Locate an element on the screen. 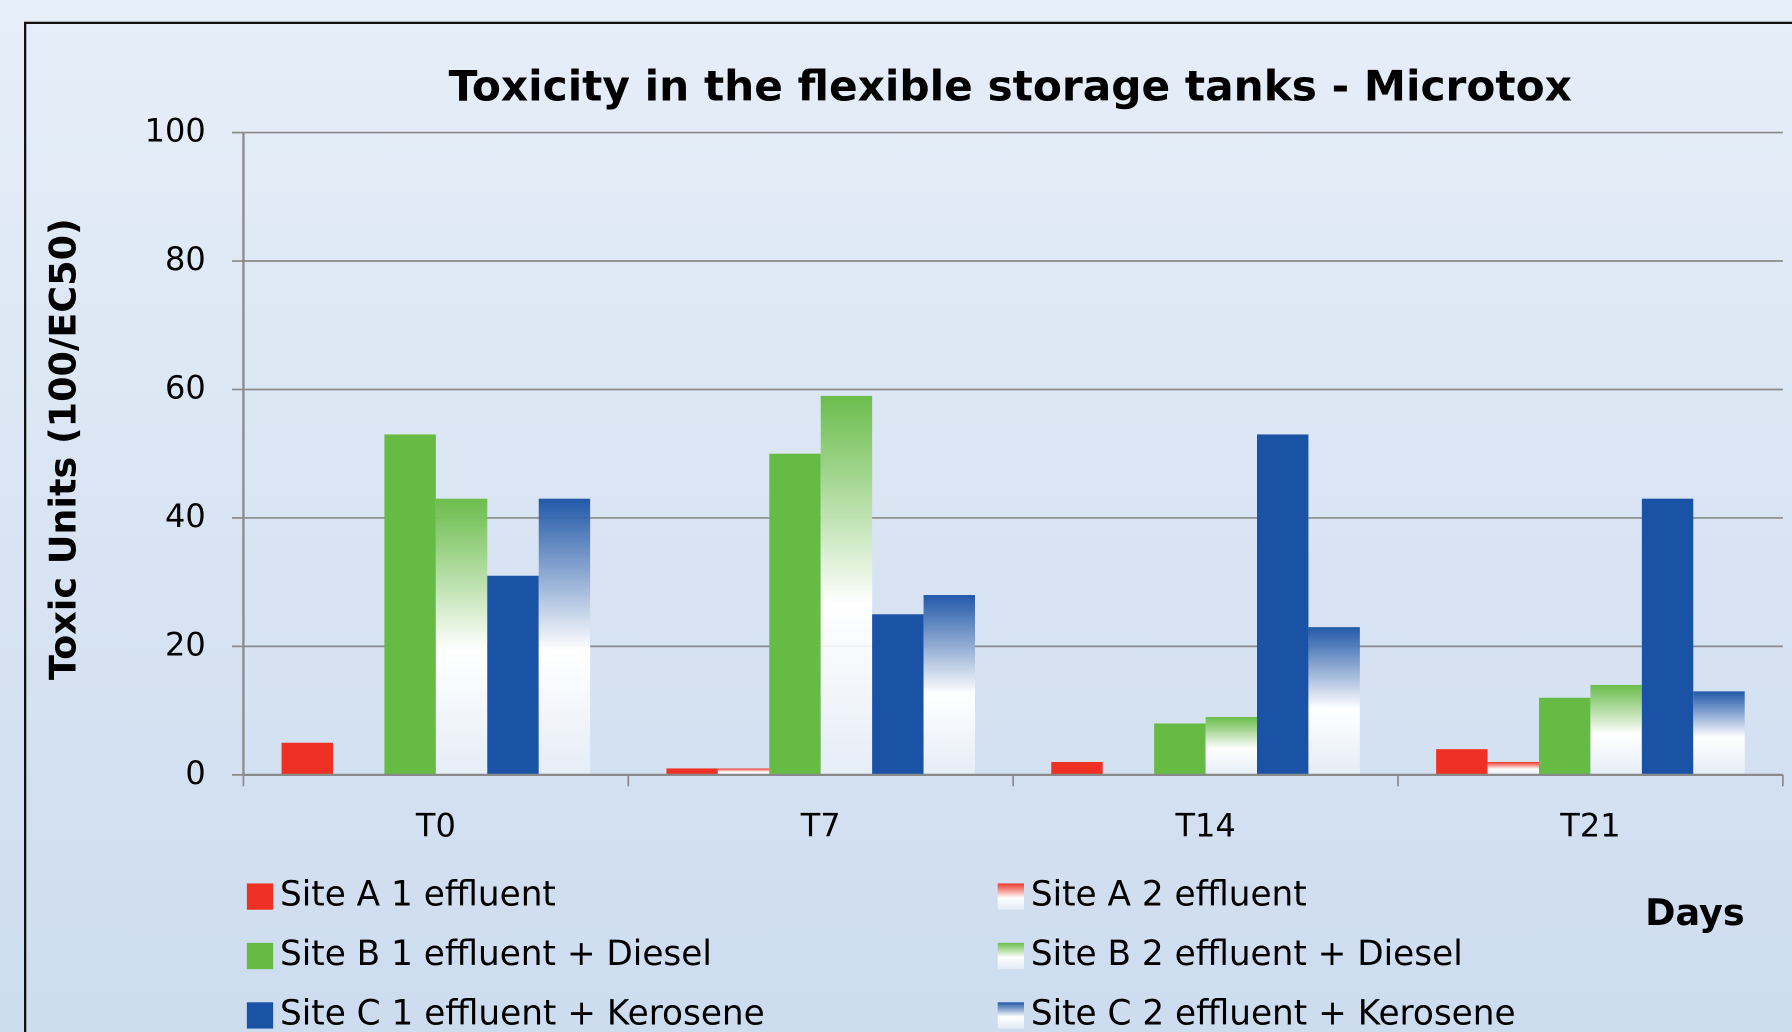 The image size is (1792, 1032). y-tick-label: 80 is located at coordinates (185, 259).